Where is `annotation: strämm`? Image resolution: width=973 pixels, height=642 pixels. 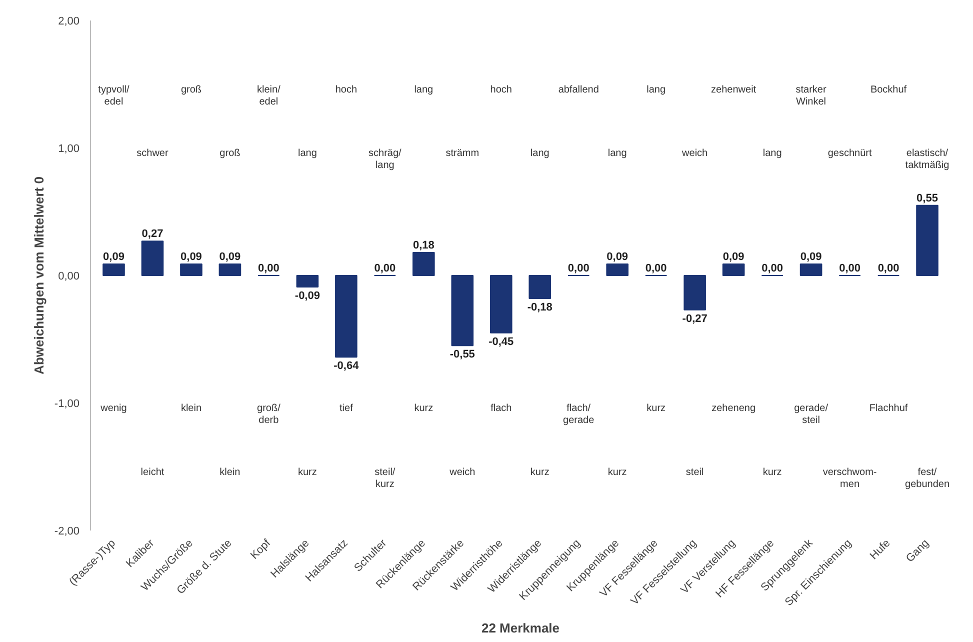
annotation: strämm is located at coordinates (463, 153).